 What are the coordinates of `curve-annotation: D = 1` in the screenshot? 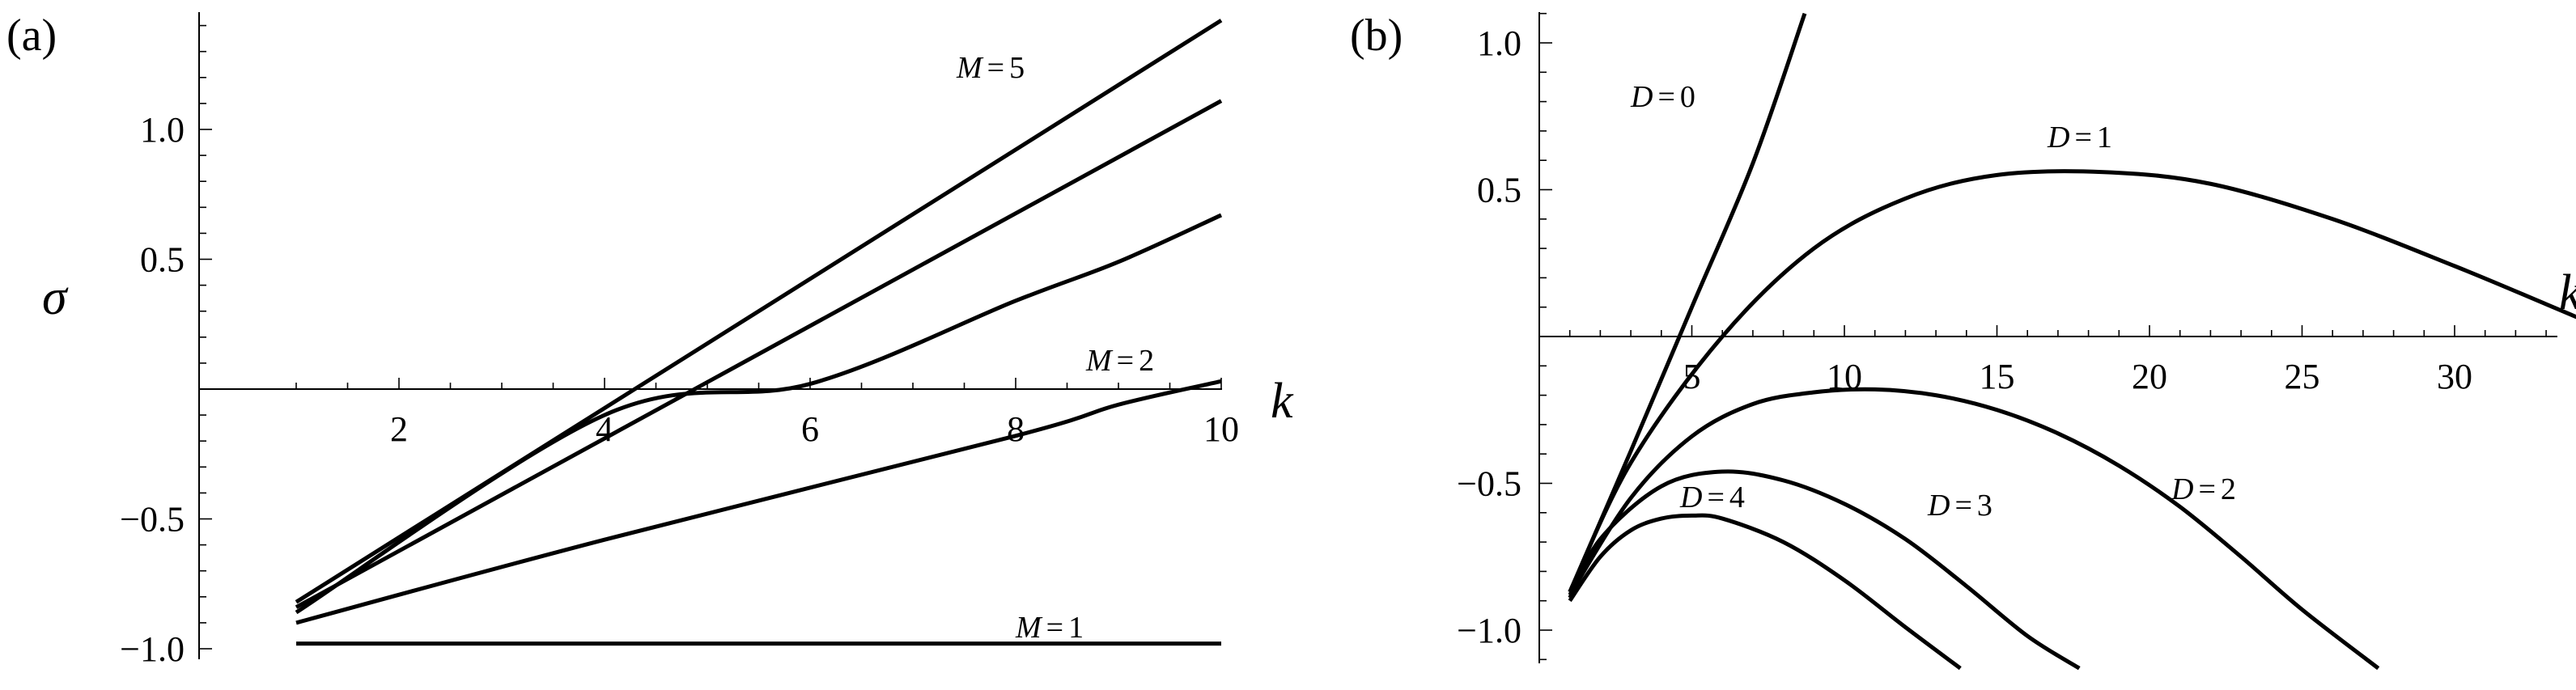 It's located at (2079, 138).